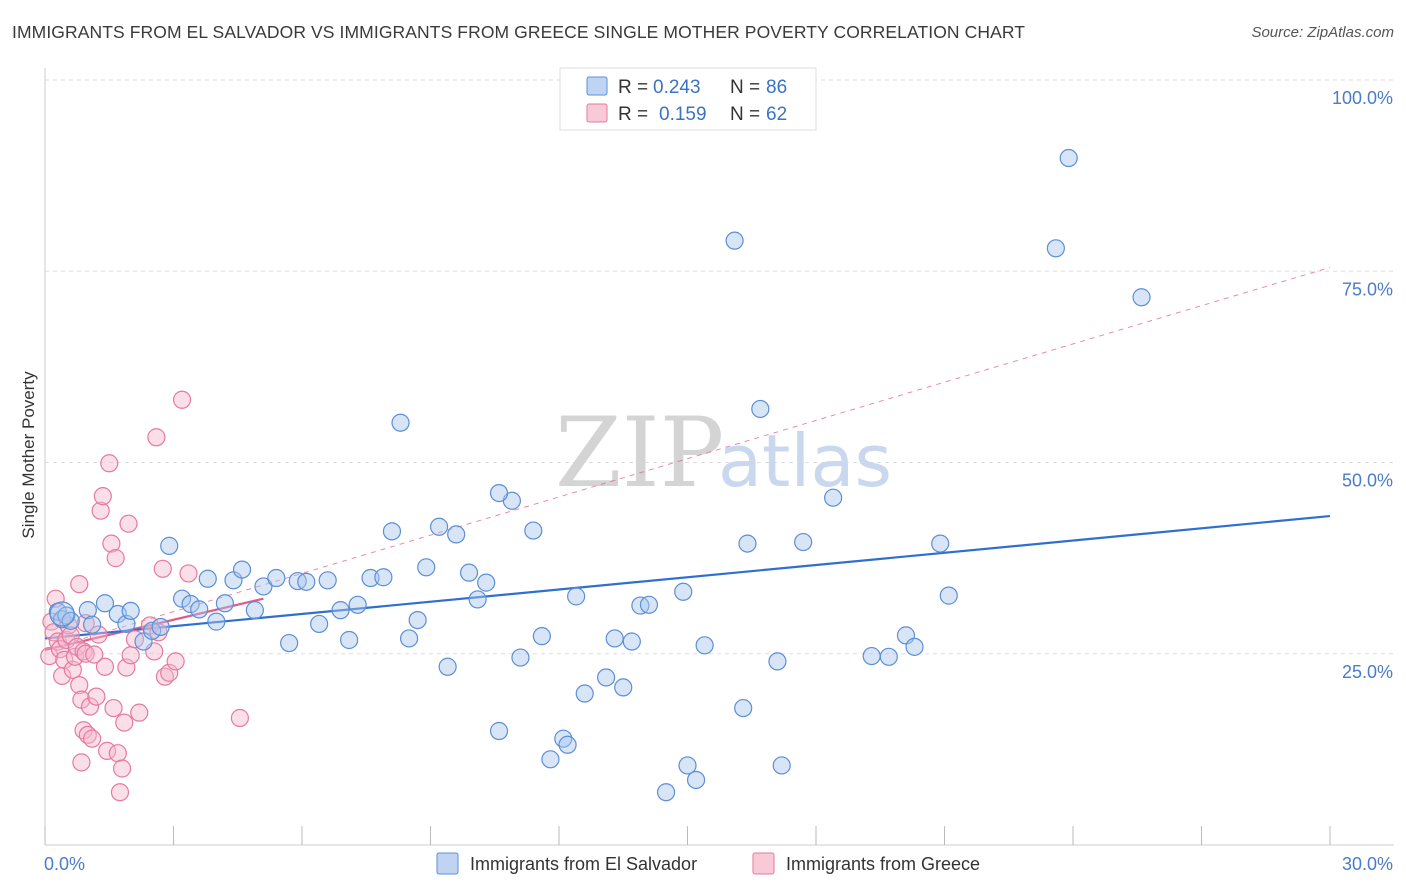  I want to click on y-tick-label: 75.0%, so click(1367, 289).